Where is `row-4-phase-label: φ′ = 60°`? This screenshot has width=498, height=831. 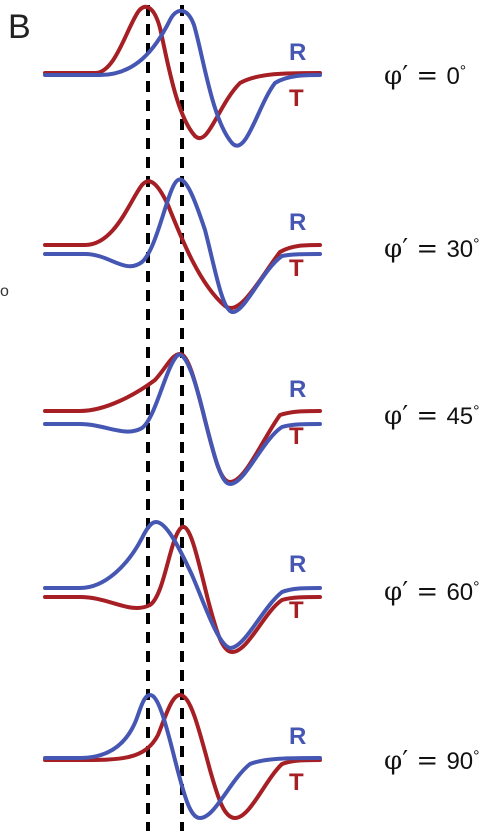 row-4-phase-label: φ′ = 60° is located at coordinates (432, 592).